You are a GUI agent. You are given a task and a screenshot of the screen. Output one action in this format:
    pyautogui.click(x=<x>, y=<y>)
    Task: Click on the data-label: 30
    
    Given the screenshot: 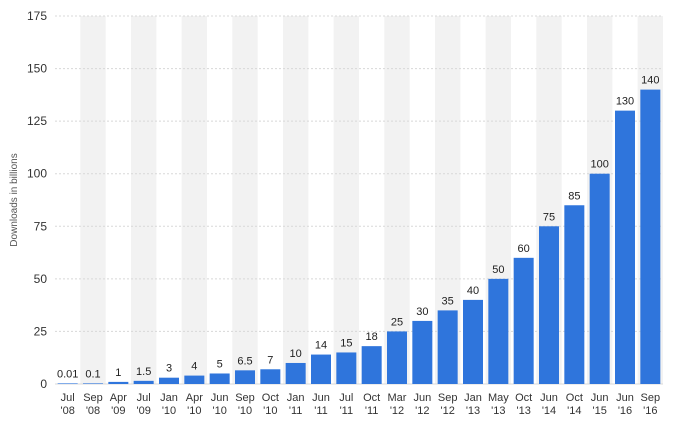 What is the action you would take?
    pyautogui.click(x=422, y=312)
    